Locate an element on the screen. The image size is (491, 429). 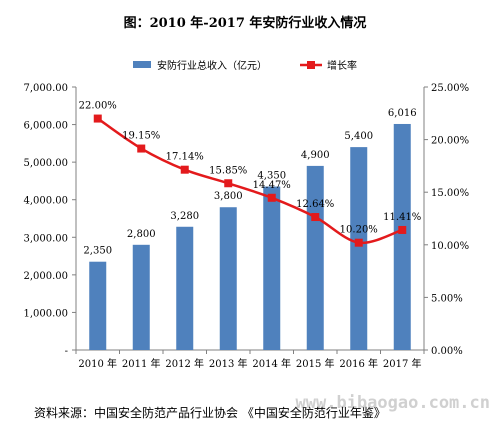
bar-value-label: 5,400 is located at coordinates (358, 136).